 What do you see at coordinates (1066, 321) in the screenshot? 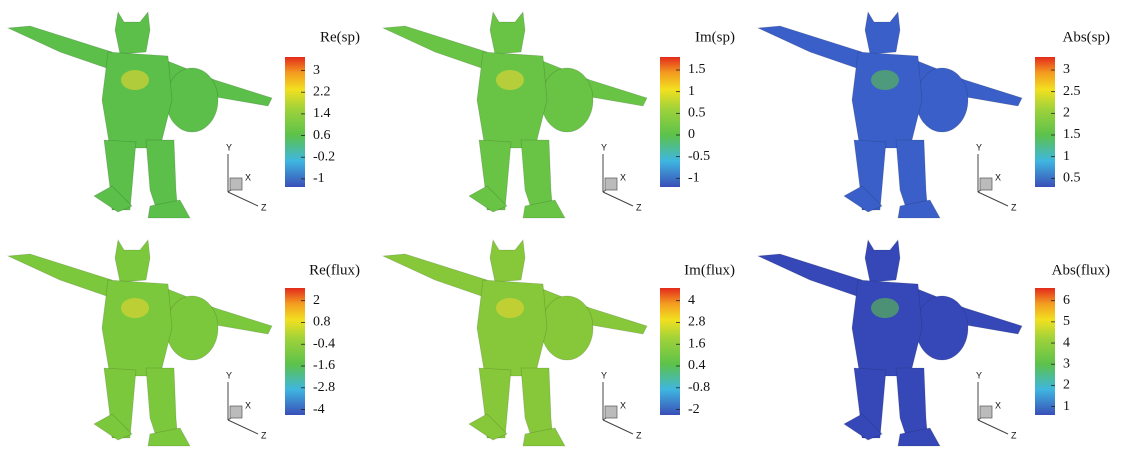
I see `colorbar-tick-label: 5` at bounding box center [1066, 321].